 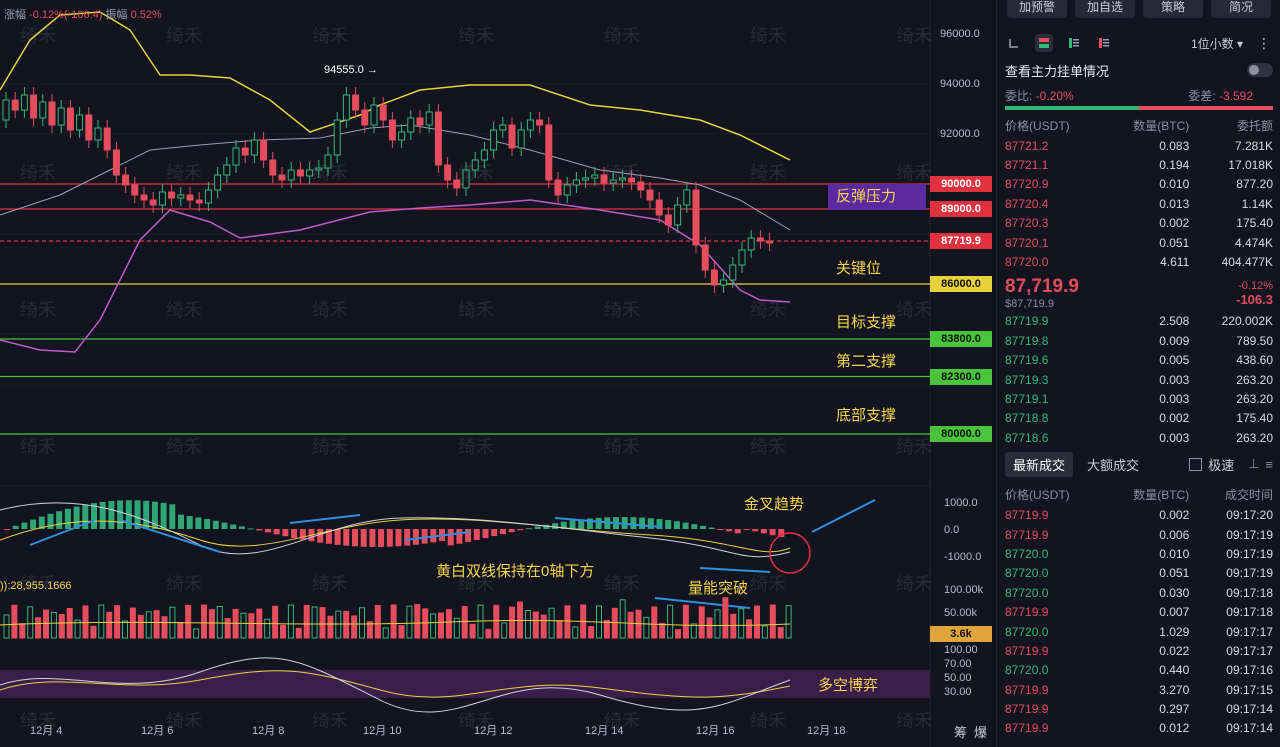 What do you see at coordinates (1042, 286) in the screenshot?
I see `last-price: 87,719.9` at bounding box center [1042, 286].